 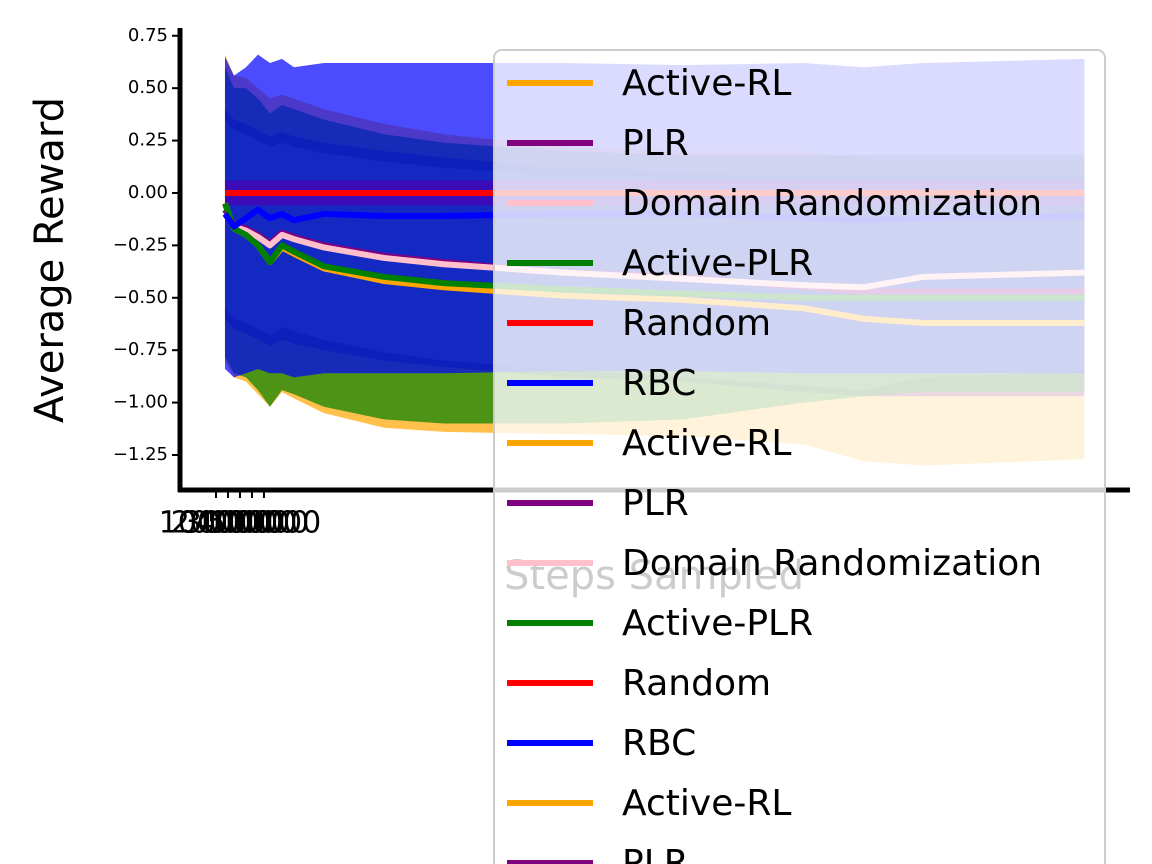 I want to click on y-tick-label: −0.50, so click(x=140, y=297).